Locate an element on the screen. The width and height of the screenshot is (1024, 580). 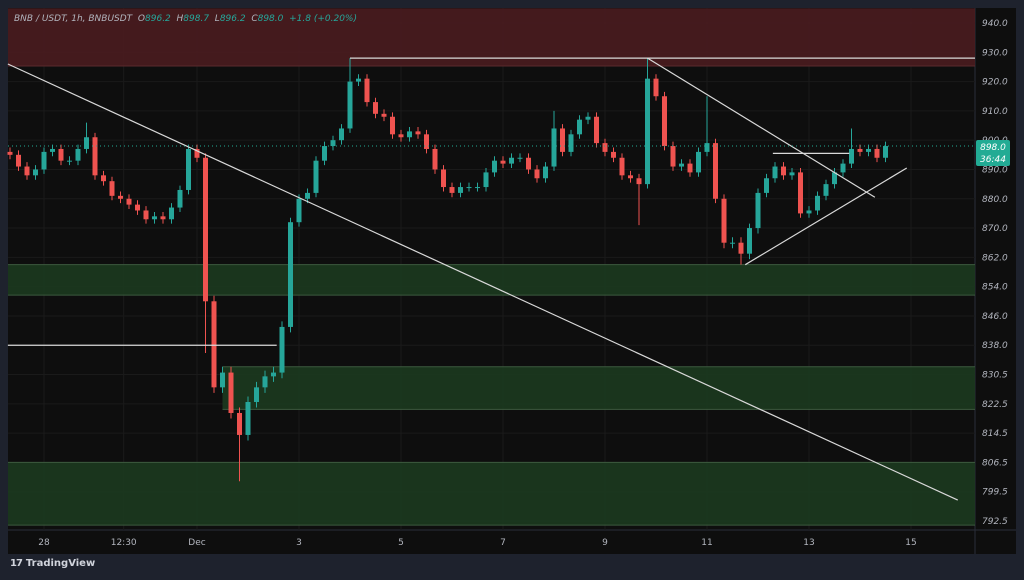
triangle-lower is located at coordinates (826, 216).